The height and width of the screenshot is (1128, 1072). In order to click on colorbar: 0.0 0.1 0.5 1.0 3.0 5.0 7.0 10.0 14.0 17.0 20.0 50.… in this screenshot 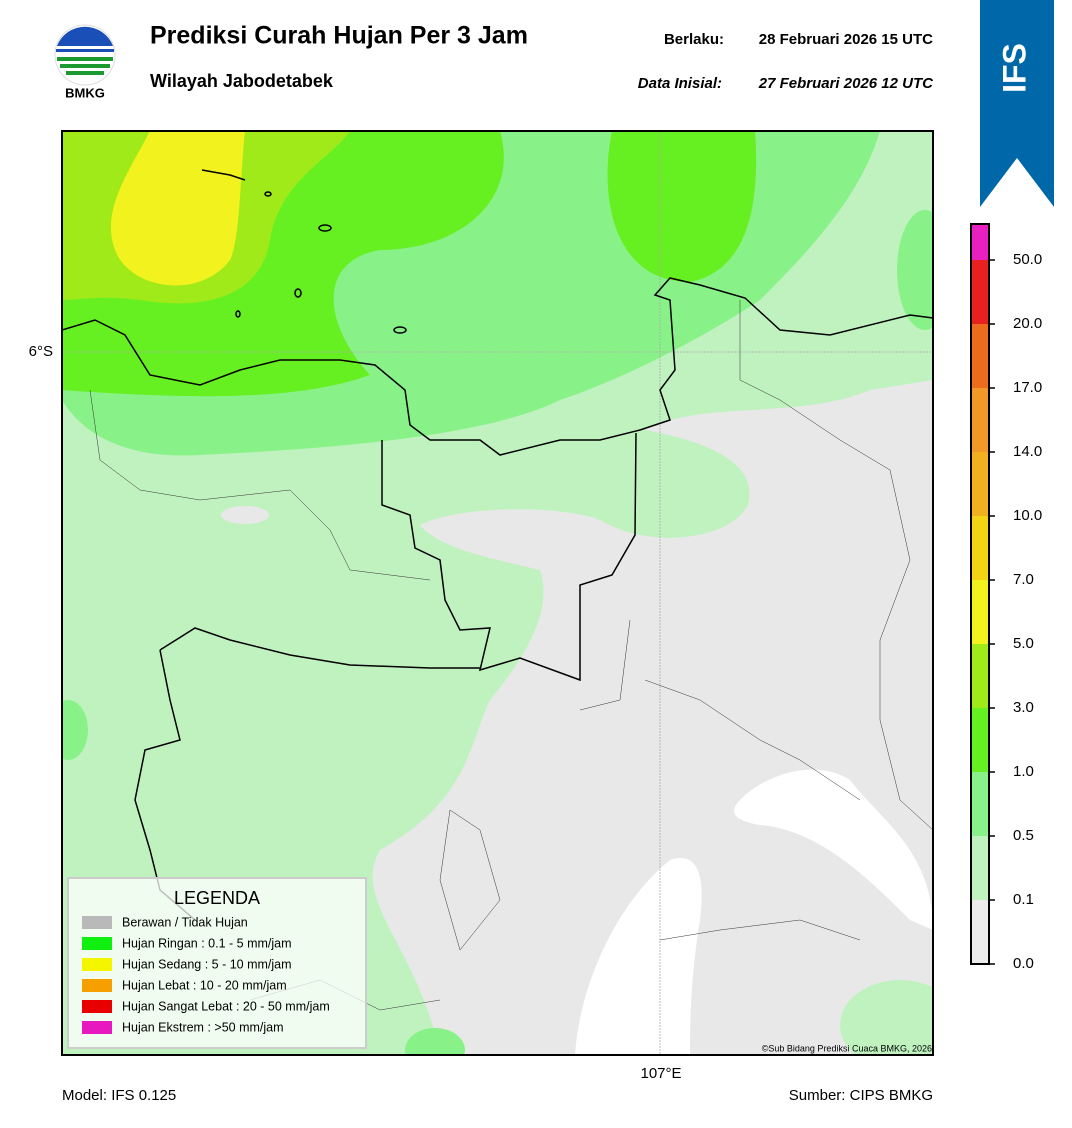, I will do `click(1006, 597)`.